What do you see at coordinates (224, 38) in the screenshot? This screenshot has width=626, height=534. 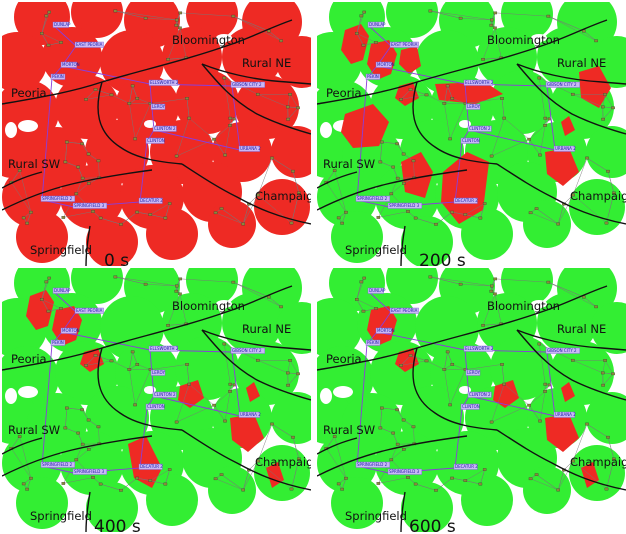 I see `coverage-gap` at bounding box center [224, 38].